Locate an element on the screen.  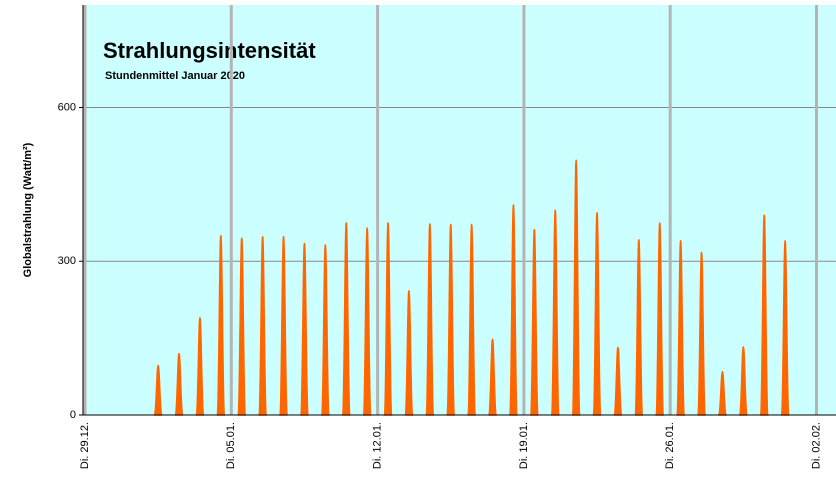
x-tick-label: Di. 05.01. is located at coordinates (231, 445).